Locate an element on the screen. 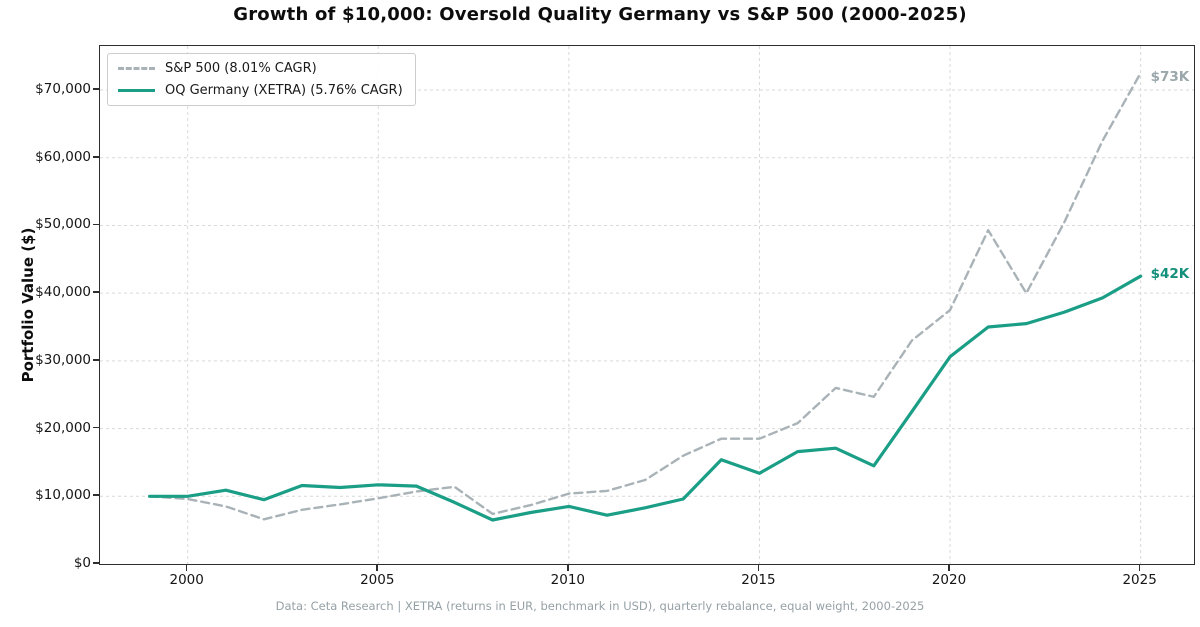 The image size is (1200, 627). benchmark-end-value-label: $73K is located at coordinates (1170, 77).